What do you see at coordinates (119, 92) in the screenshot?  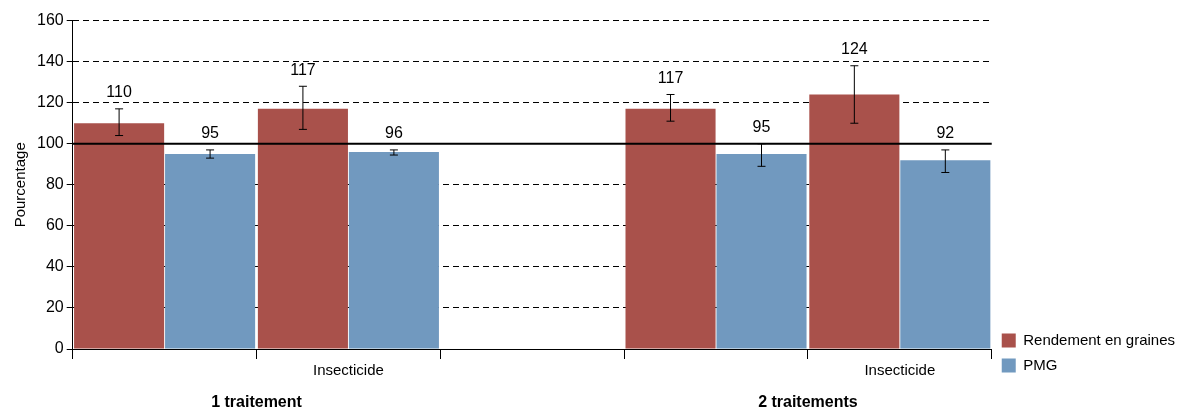 I see `data-label: 110` at bounding box center [119, 92].